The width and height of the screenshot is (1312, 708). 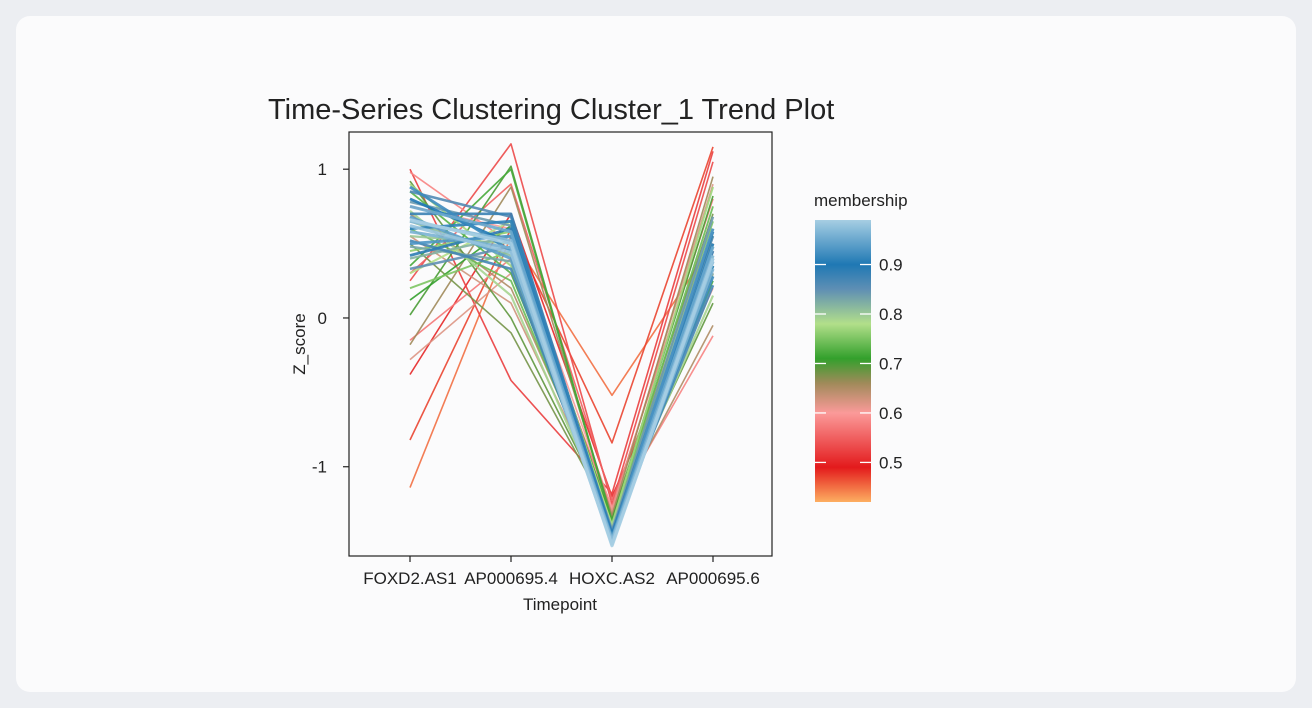 I want to click on legend-ticks: 0.9 0.8 0.7 0.6 0.5, so click(x=859, y=364).